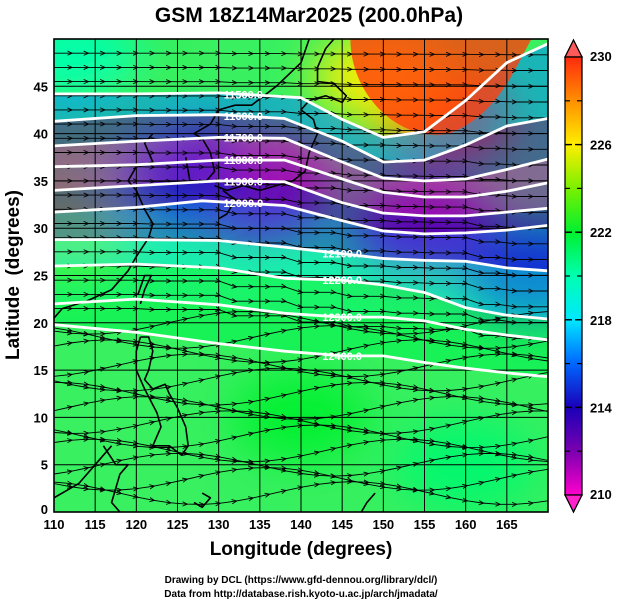 Image resolution: width=619 pixels, height=605 pixels. I want to click on x-tick-label: 135, so click(260, 524).